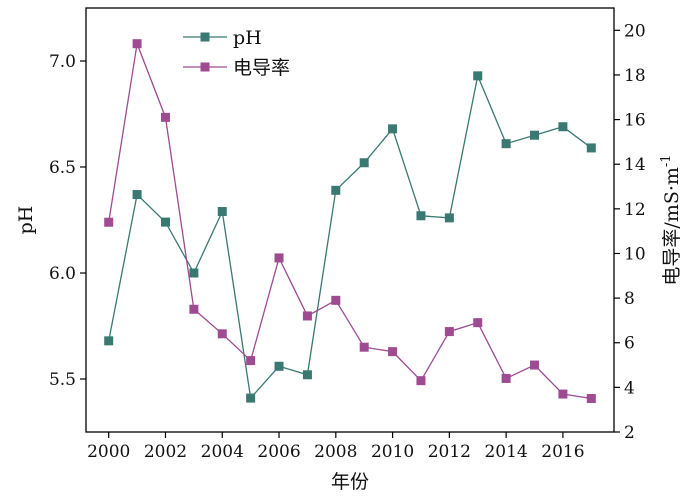 The height and width of the screenshot is (498, 700). I want to click on legend-label: pH, so click(247, 38).